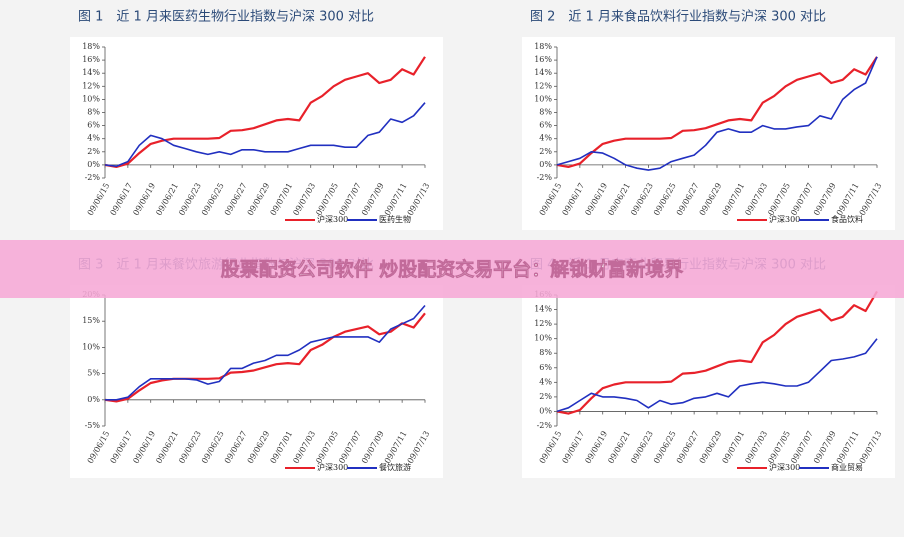  I want to click on legend-label: 医药生物, so click(395, 219).